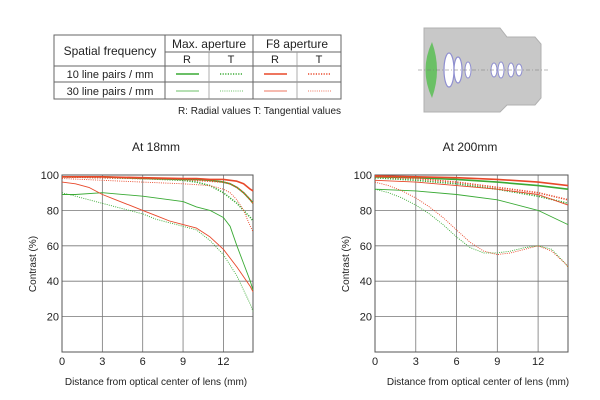  I want to click on legend-row-header: Spatial frequency, so click(110, 51).